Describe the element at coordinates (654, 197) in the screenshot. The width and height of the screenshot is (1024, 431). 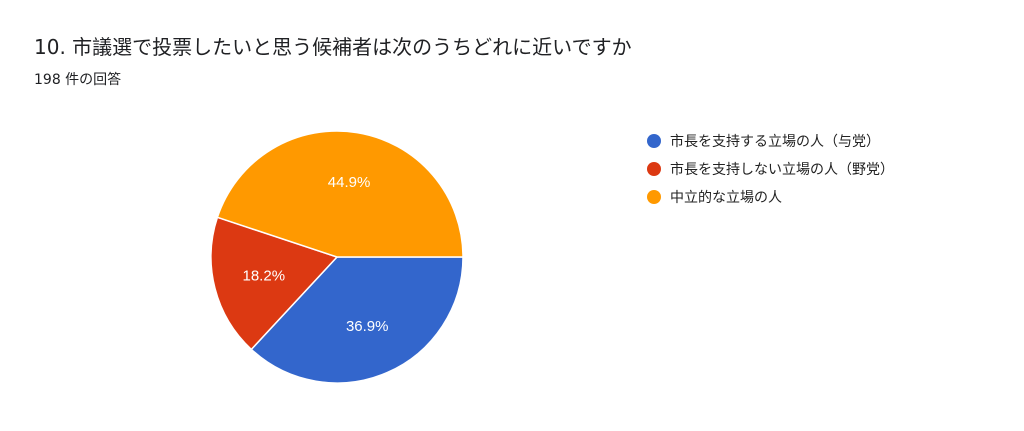
I see `legend-marker-neutral` at that location.